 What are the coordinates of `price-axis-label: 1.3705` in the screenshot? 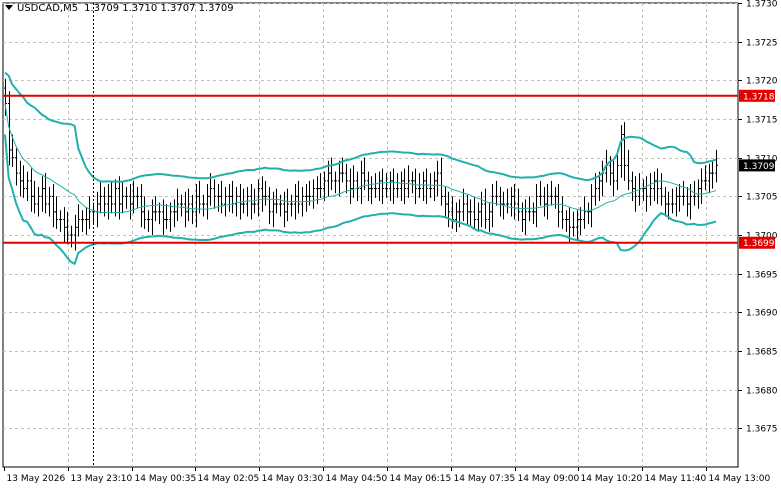 It's located at (762, 198).